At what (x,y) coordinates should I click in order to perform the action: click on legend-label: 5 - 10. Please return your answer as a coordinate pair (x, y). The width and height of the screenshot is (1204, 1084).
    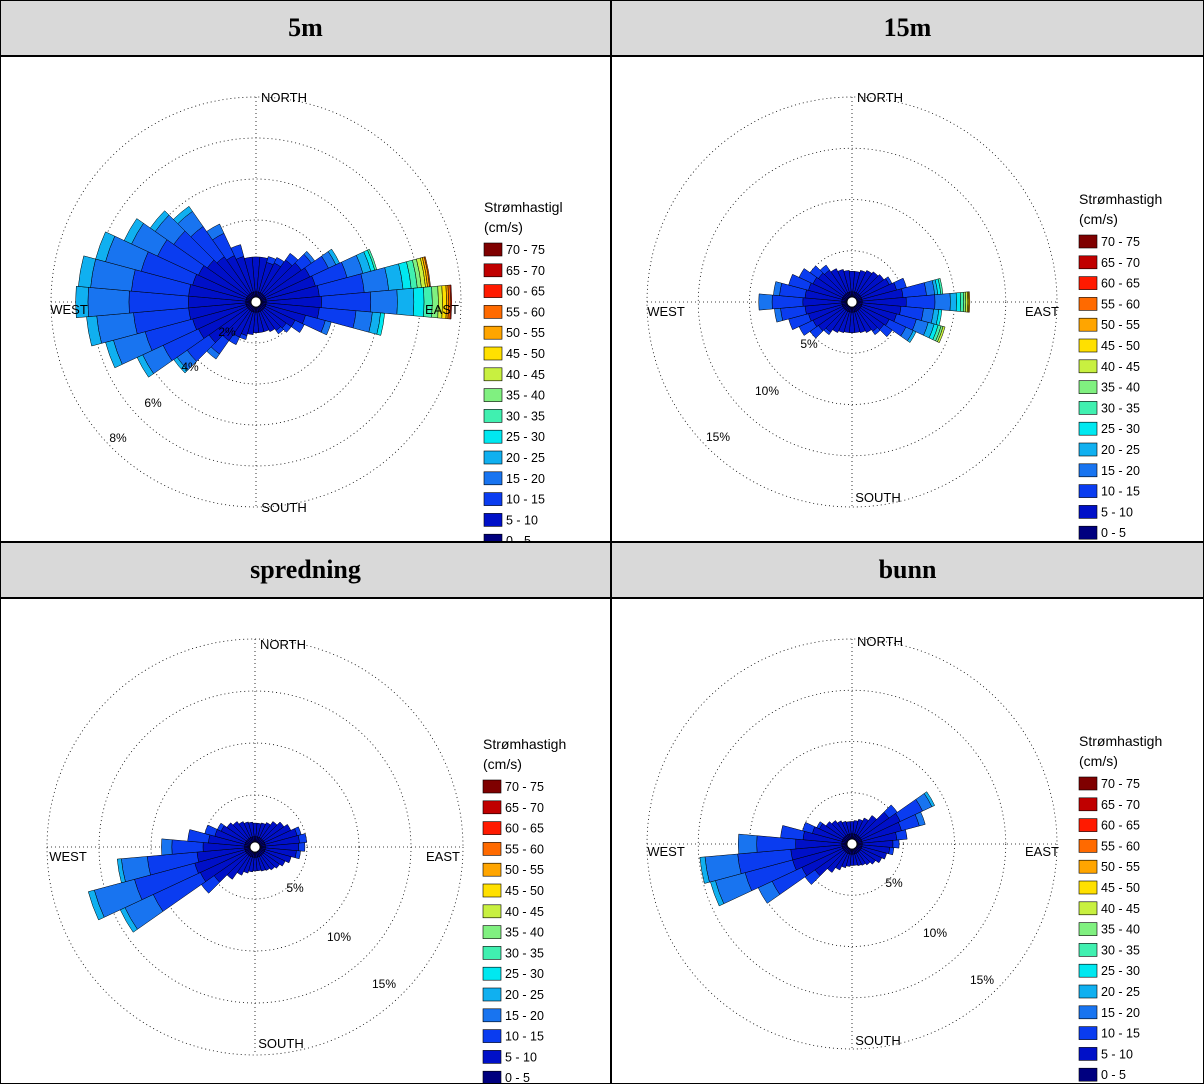
    Looking at the image, I should click on (1117, 512).